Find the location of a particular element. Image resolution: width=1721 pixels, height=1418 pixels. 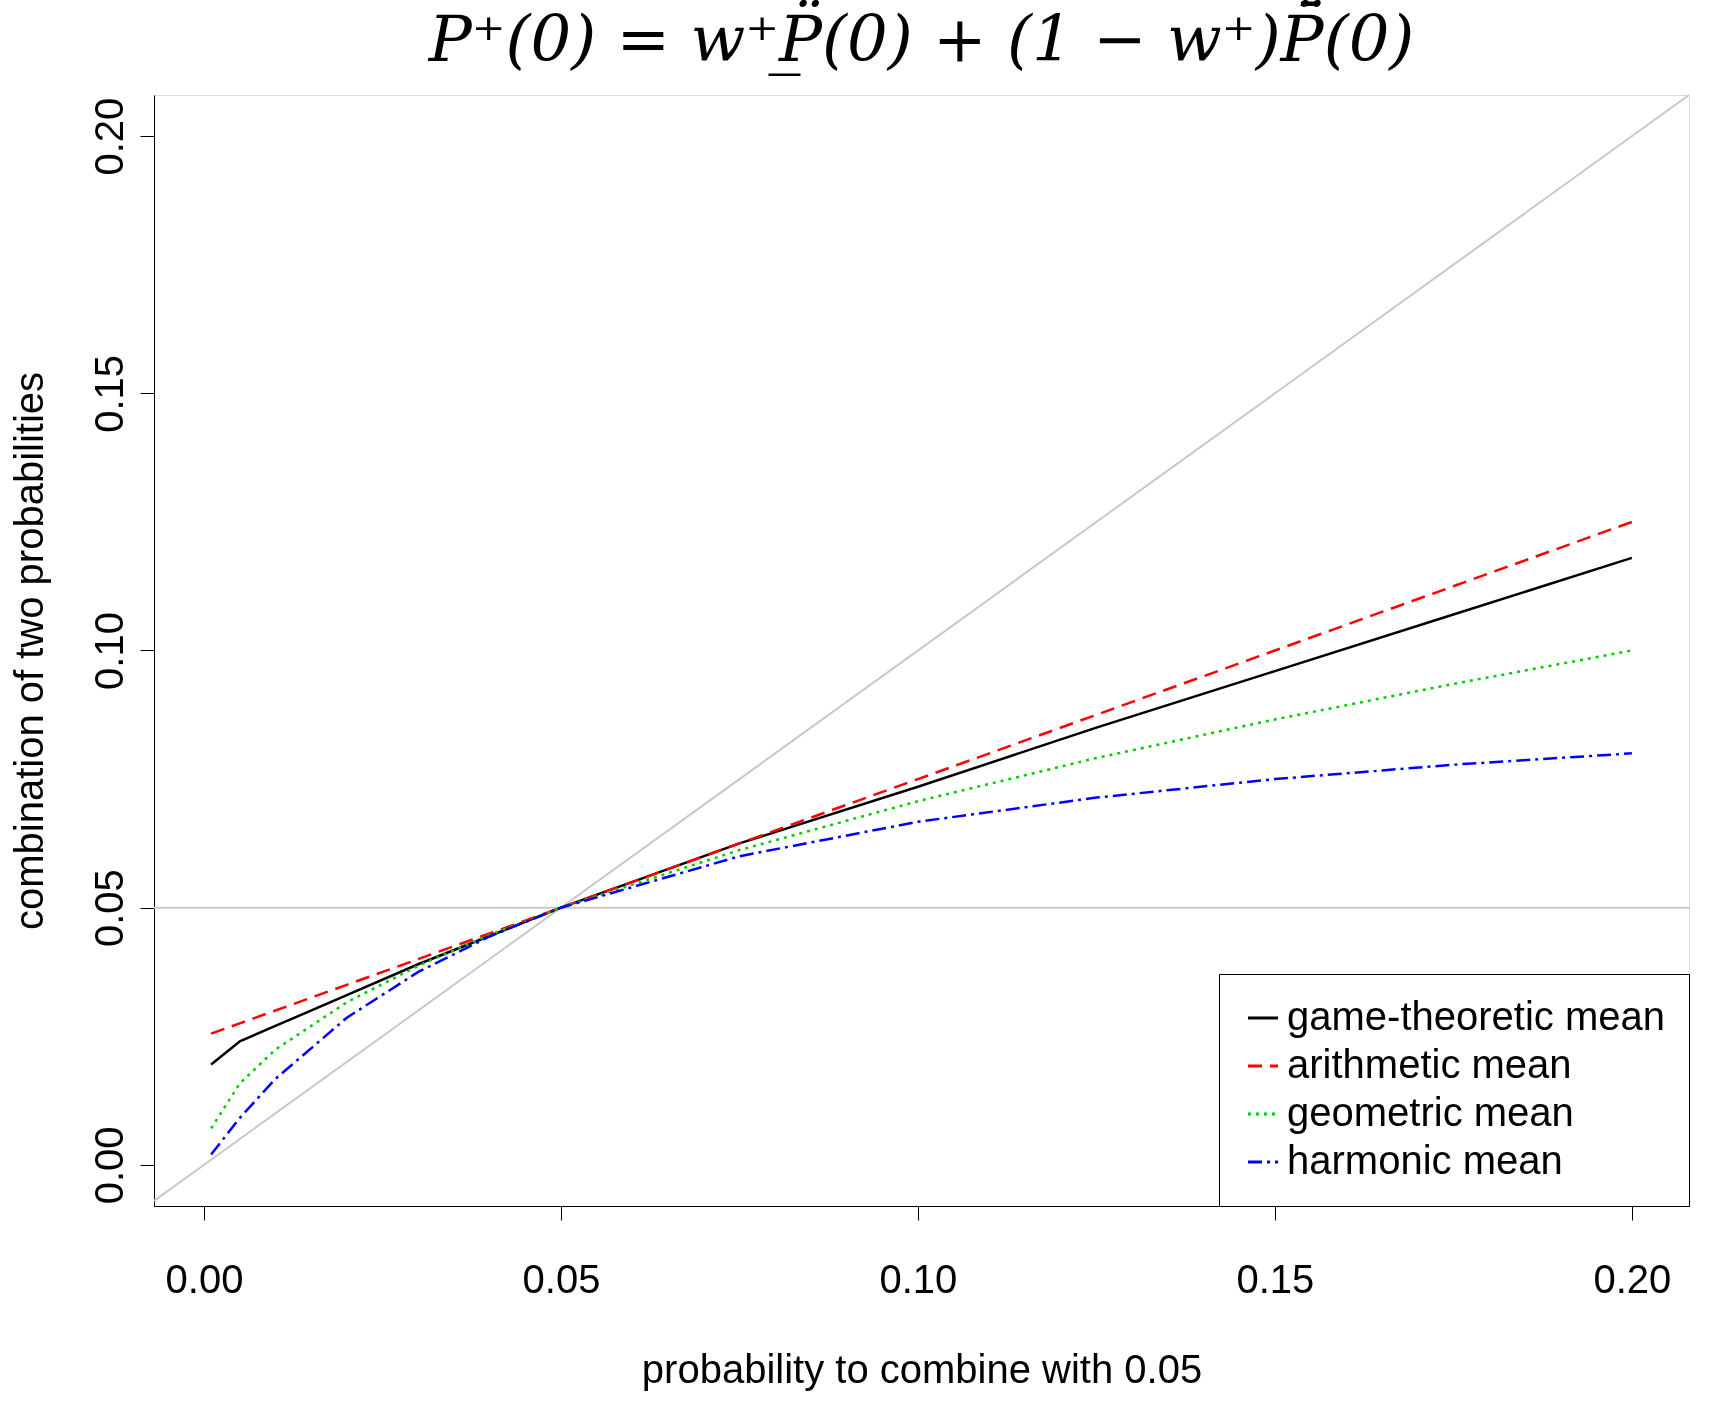

chart-title: P⁺(0) = w⁺P̲̈(0) + (1 − w⁺)P̄̈(0) is located at coordinates (921, 38).